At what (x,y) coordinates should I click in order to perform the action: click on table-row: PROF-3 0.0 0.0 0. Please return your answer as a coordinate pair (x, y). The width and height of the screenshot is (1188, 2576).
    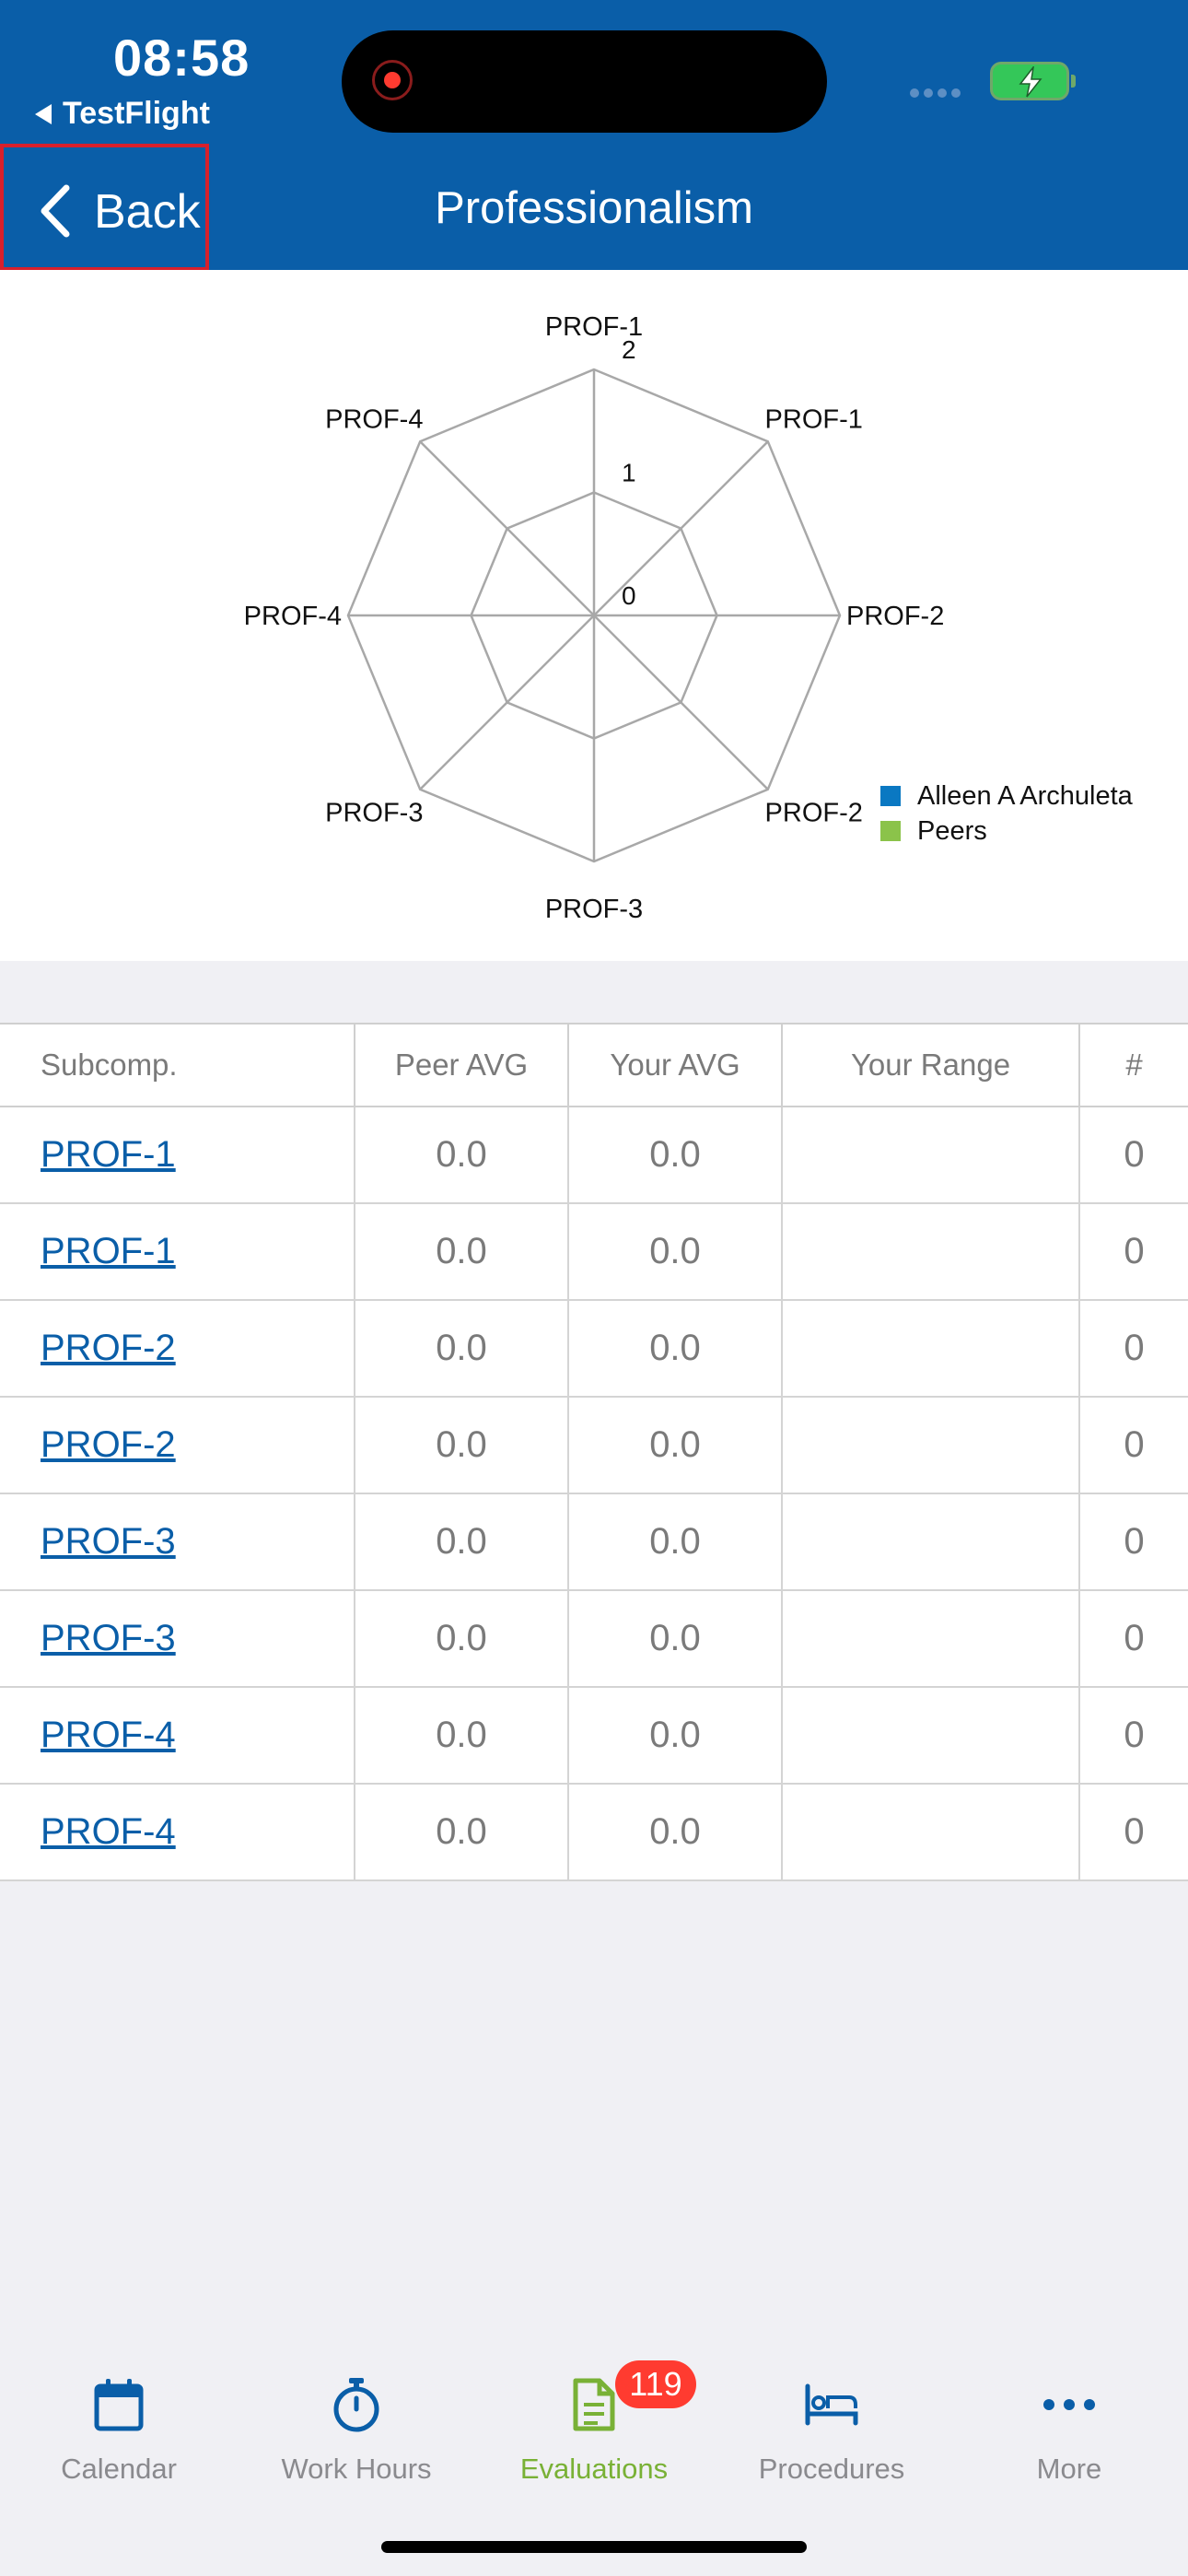
    Looking at the image, I should click on (594, 1639).